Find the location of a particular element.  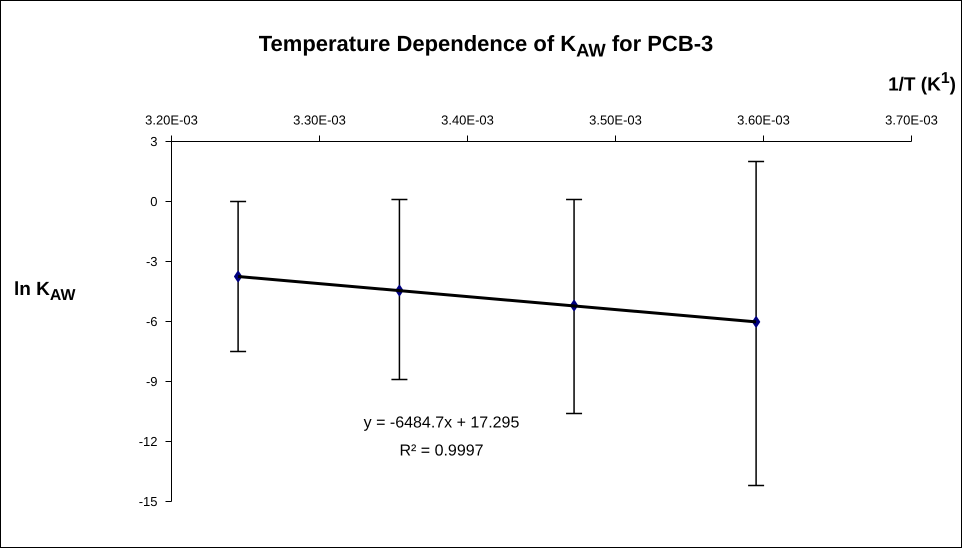

y-tick-label: 0 is located at coordinates (154, 201).